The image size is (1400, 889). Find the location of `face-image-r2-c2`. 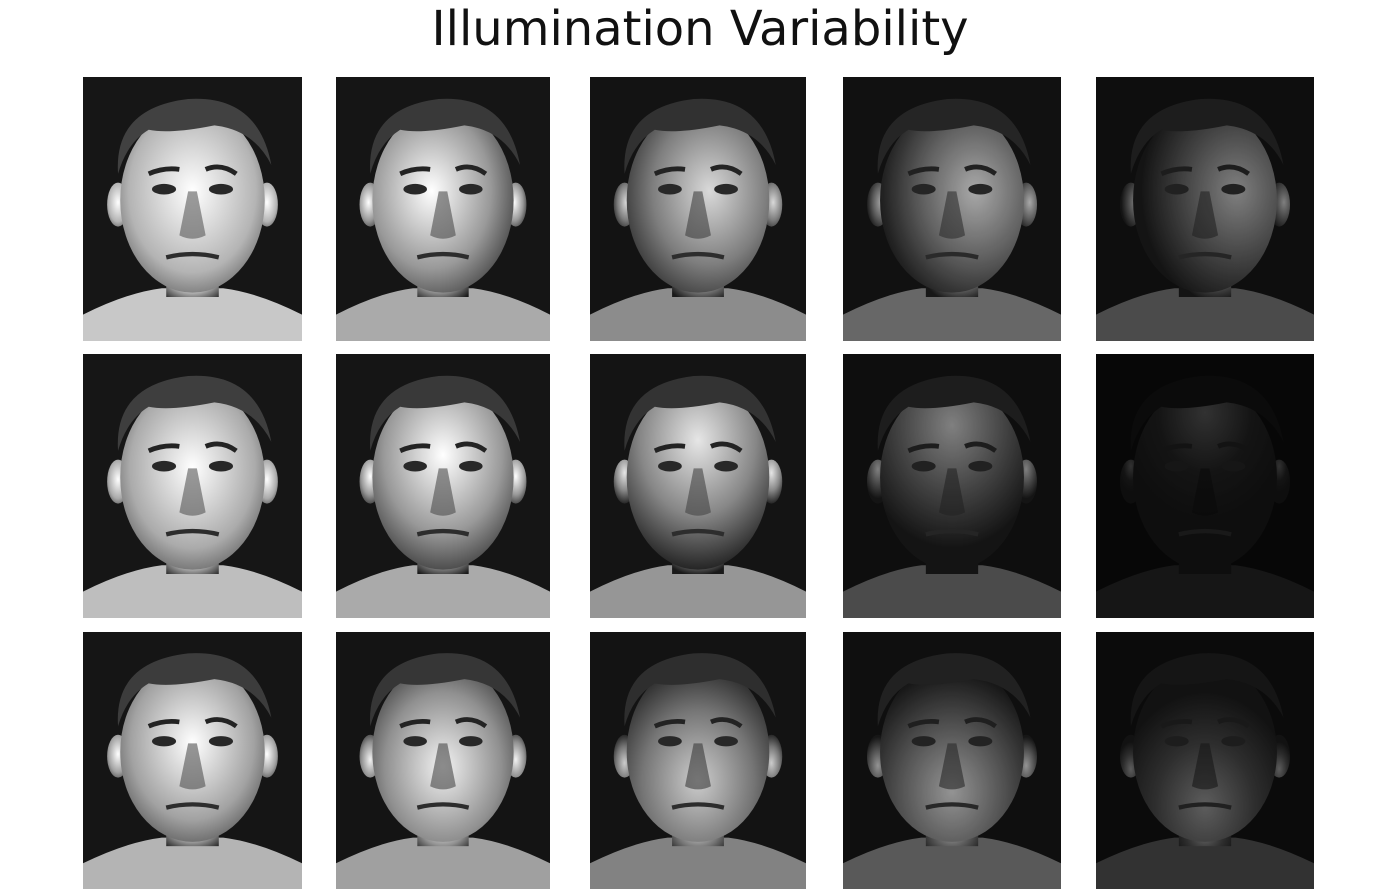

face-image-r2-c2 is located at coordinates (443, 486).